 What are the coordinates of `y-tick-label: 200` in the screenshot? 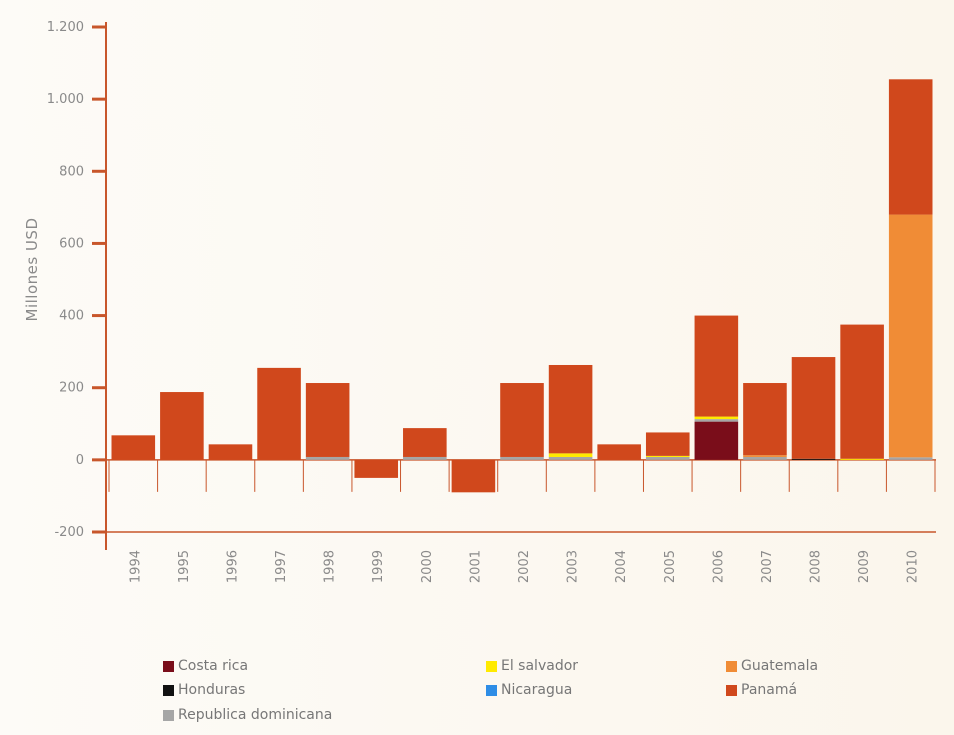 It's located at (71, 388).